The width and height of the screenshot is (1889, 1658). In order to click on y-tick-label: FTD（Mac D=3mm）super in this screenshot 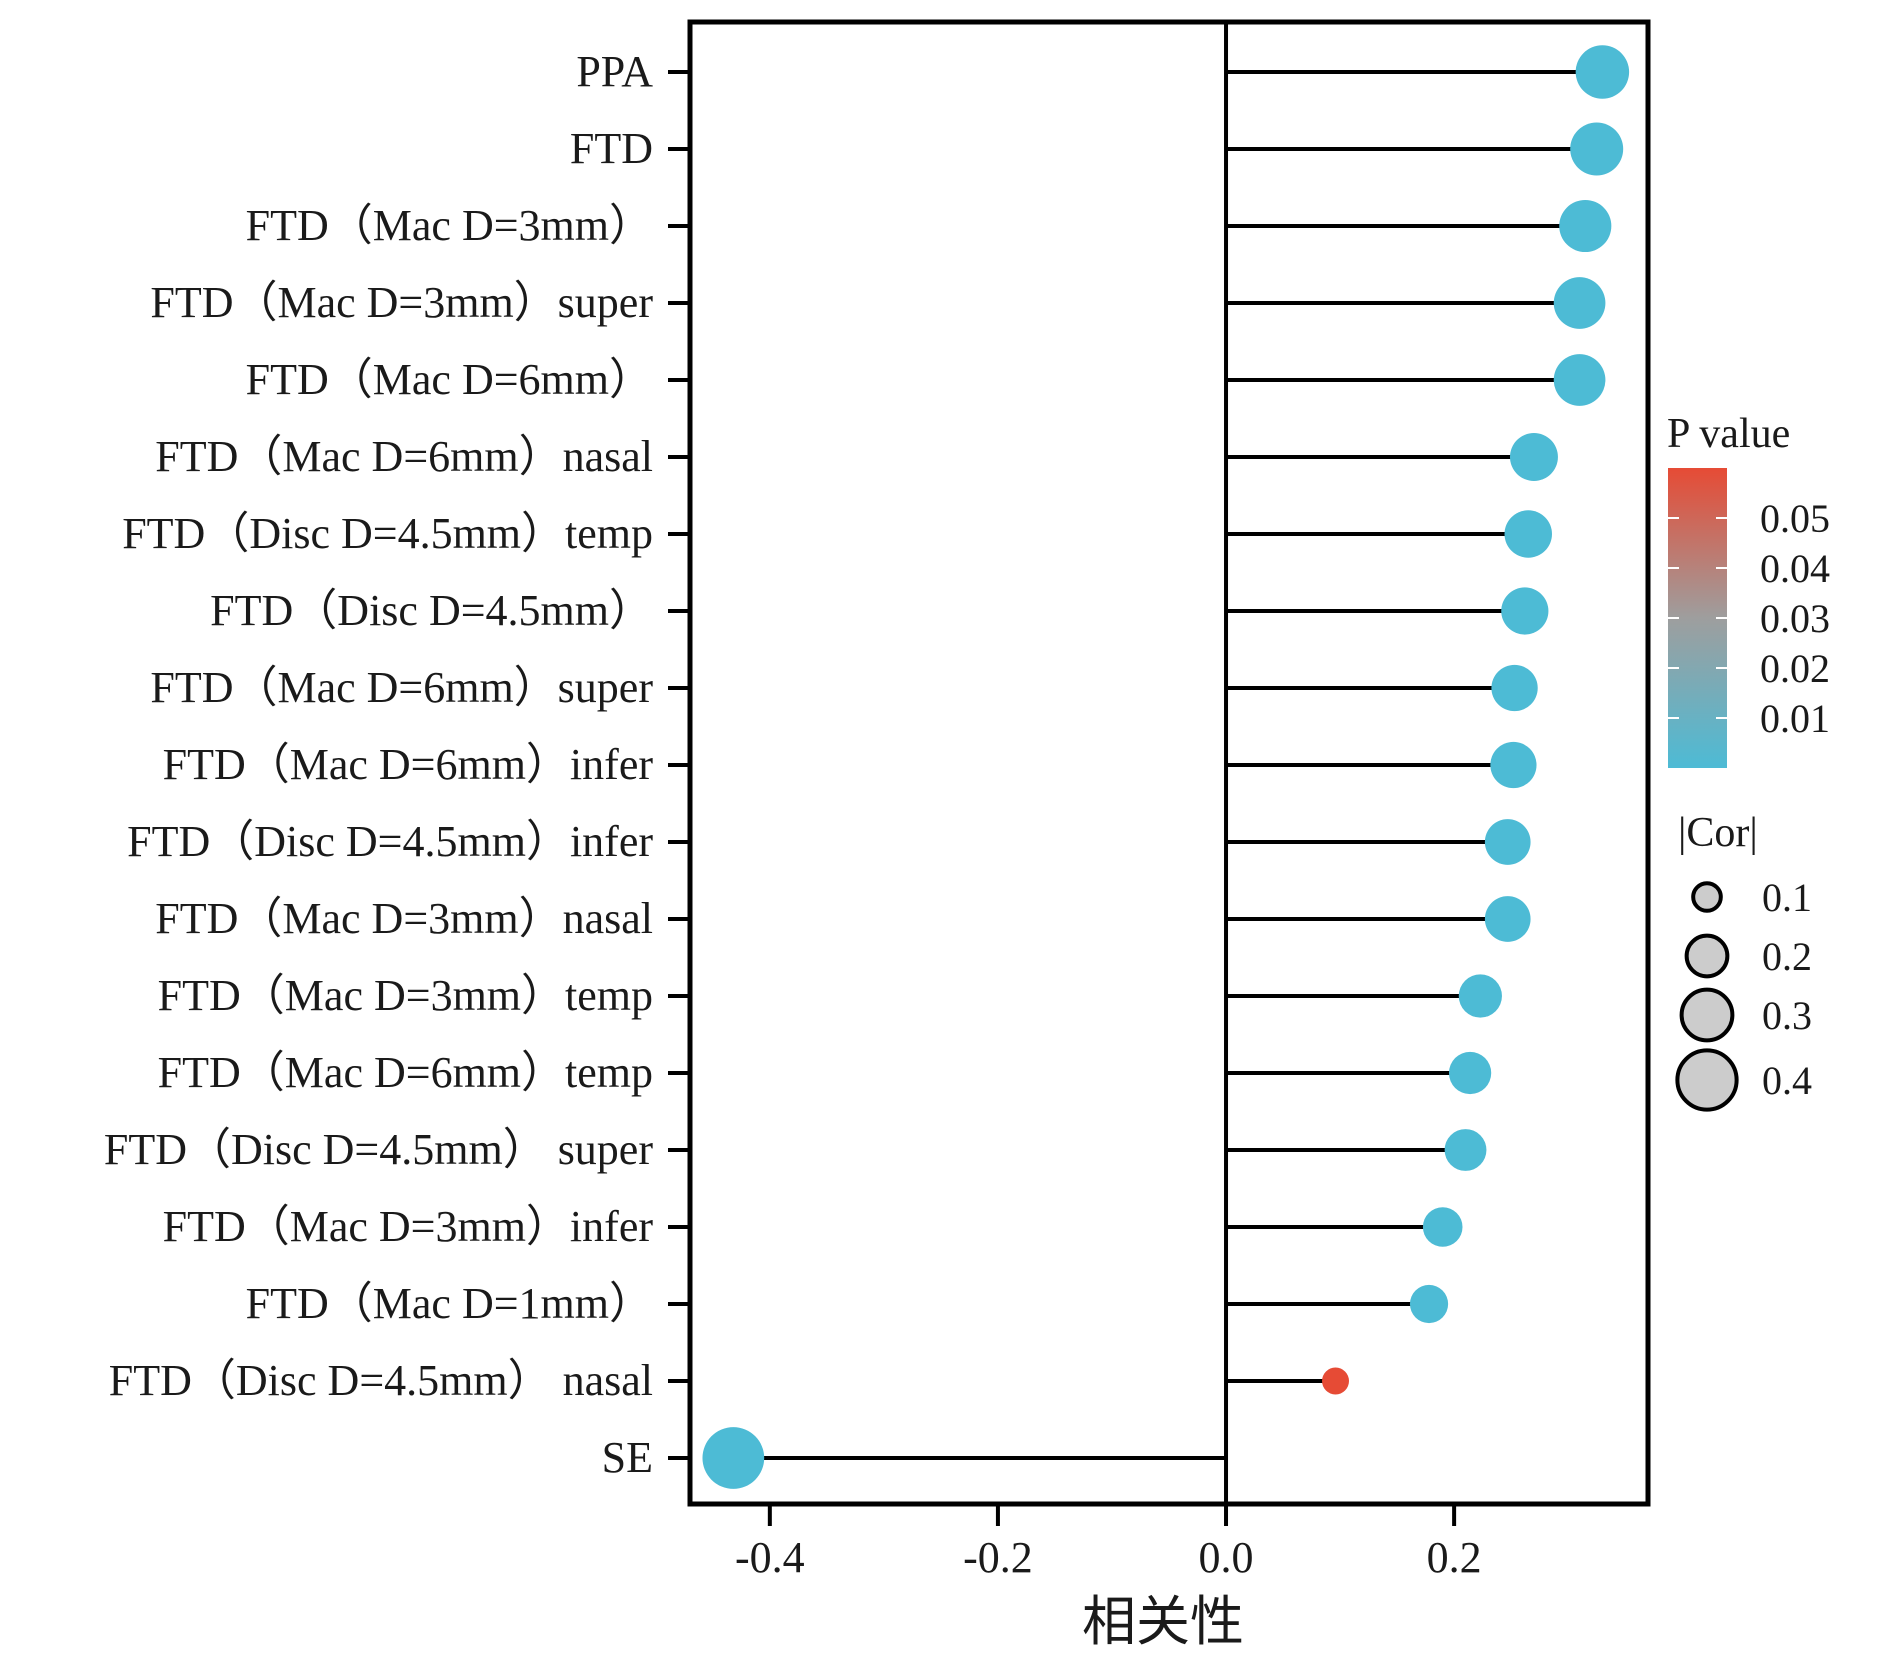, I will do `click(401, 302)`.